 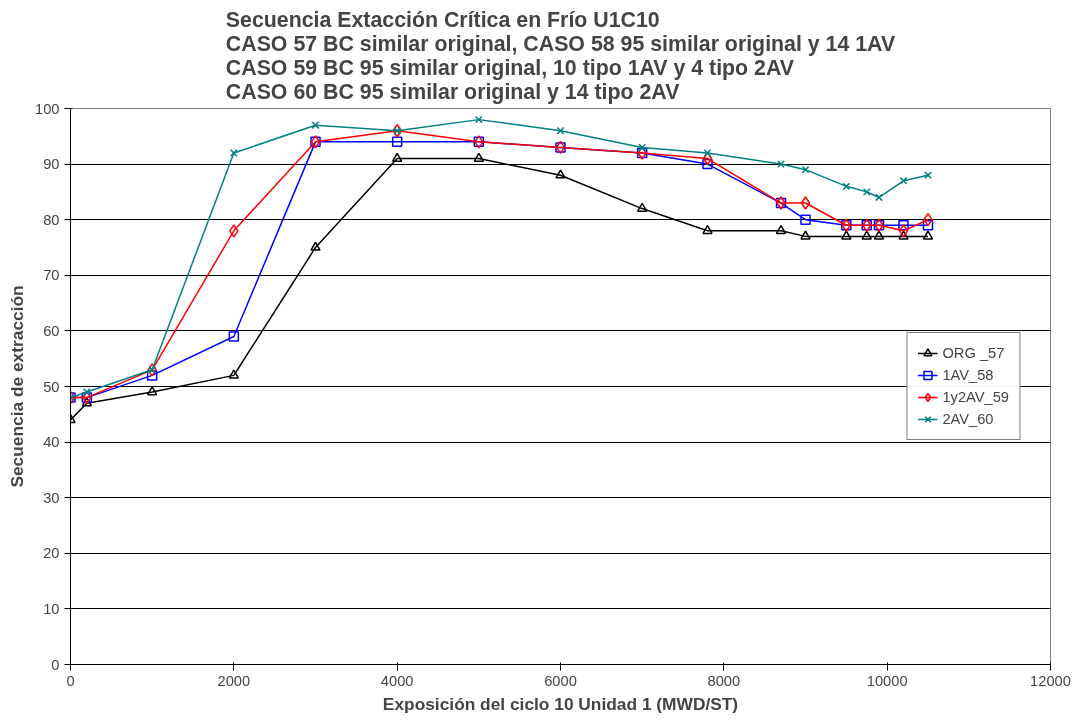 I want to click on y-tick-label: 100, so click(x=47, y=108).